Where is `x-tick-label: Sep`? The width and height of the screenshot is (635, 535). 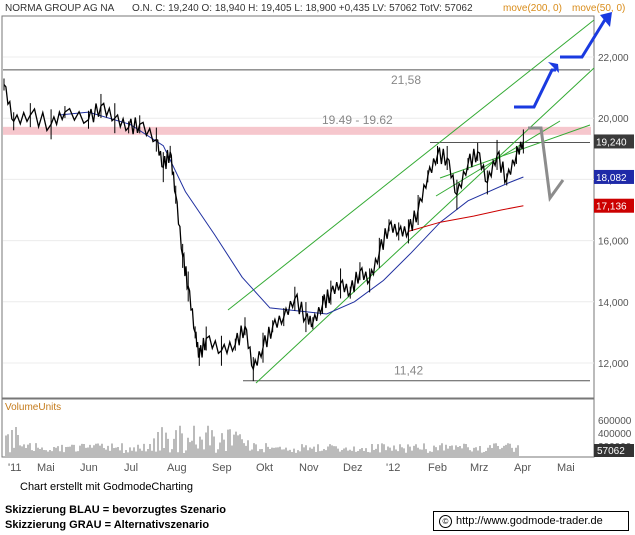 x-tick-label: Sep is located at coordinates (222, 468).